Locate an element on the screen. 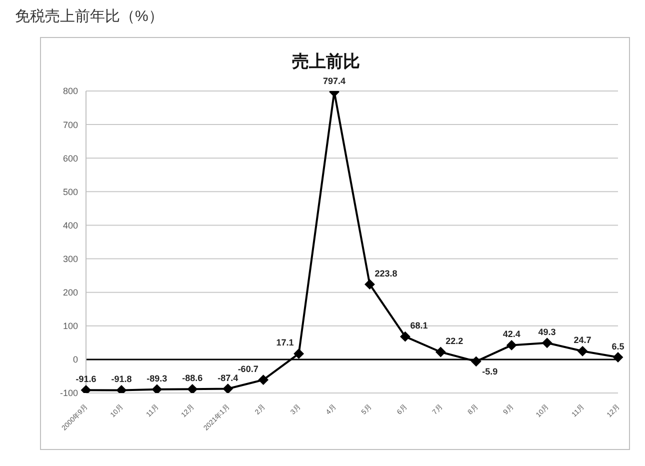 Image resolution: width=645 pixels, height=466 pixels. data-label: 24.7 is located at coordinates (583, 340).